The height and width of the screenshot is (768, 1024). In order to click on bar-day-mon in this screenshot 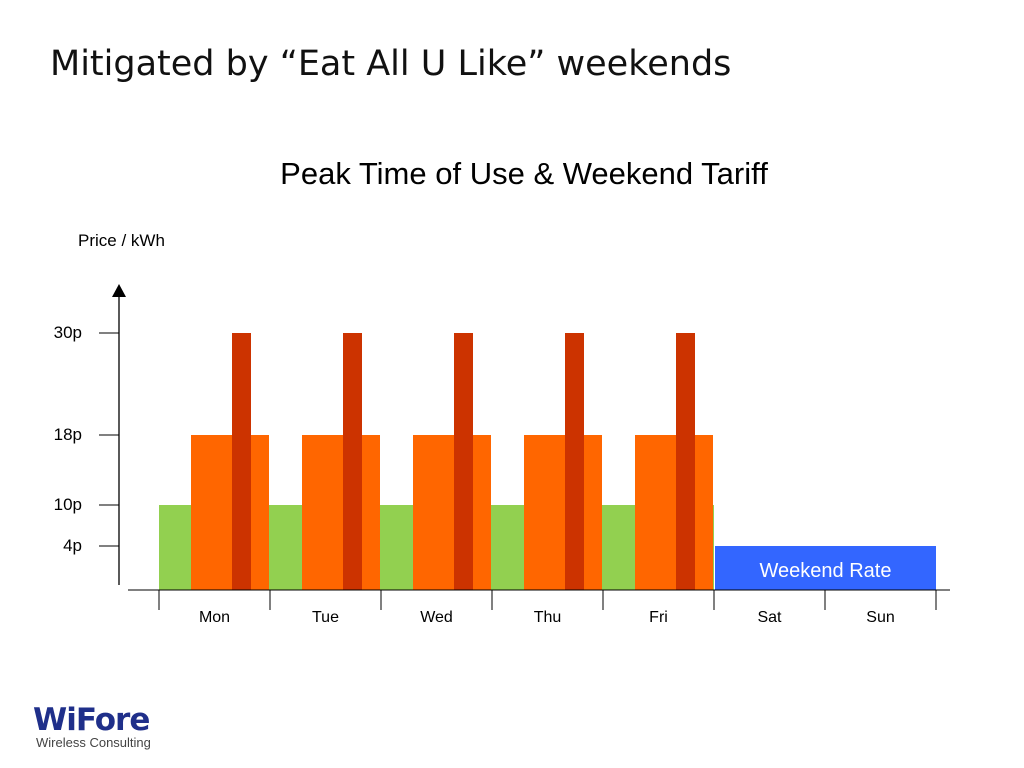, I will do `click(230, 512)`.